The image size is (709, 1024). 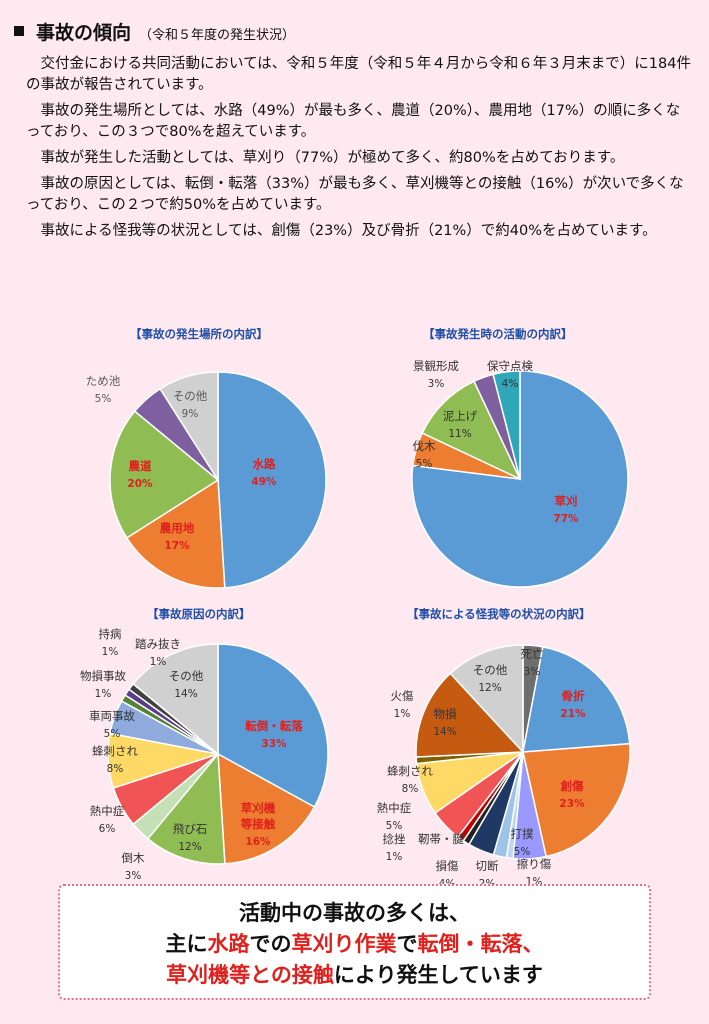 What do you see at coordinates (394, 847) in the screenshot?
I see `slice-label: 捻挫 1%` at bounding box center [394, 847].